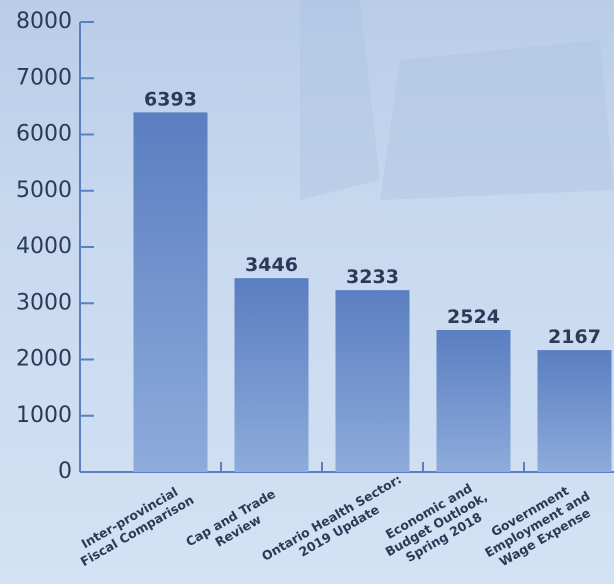  Describe the element at coordinates (44, 415) in the screenshot. I see `y-tick-label: 1000` at that location.